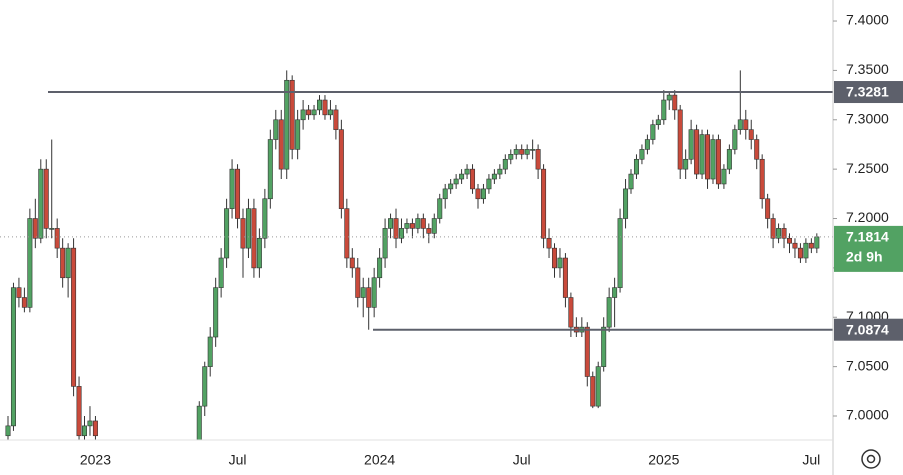 This screenshot has width=903, height=475. Describe the element at coordinates (867, 217) in the screenshot. I see `y-tick-label: 7.2000` at that location.